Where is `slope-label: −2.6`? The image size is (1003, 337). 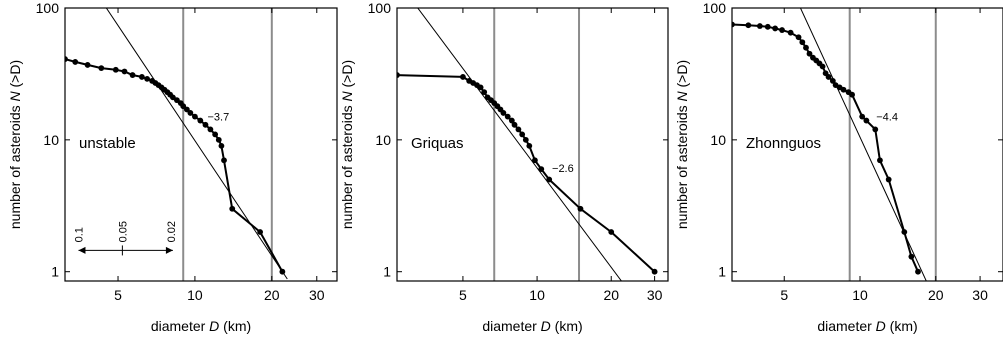
slope-label: −2.6 is located at coordinates (563, 169).